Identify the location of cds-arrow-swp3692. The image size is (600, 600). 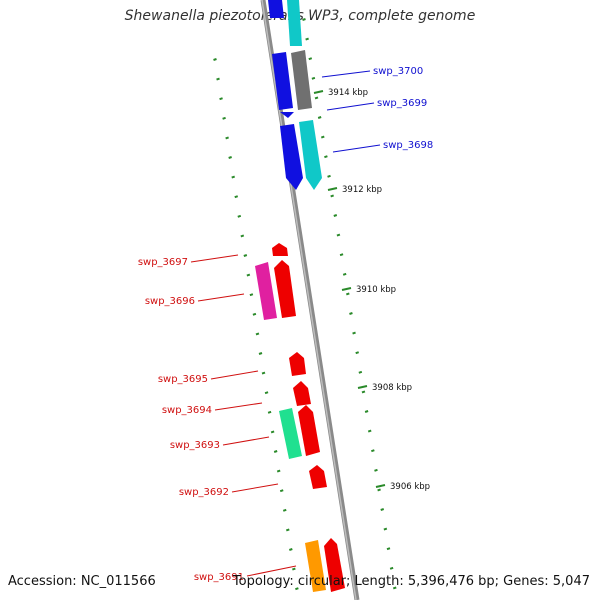
(318, 477).